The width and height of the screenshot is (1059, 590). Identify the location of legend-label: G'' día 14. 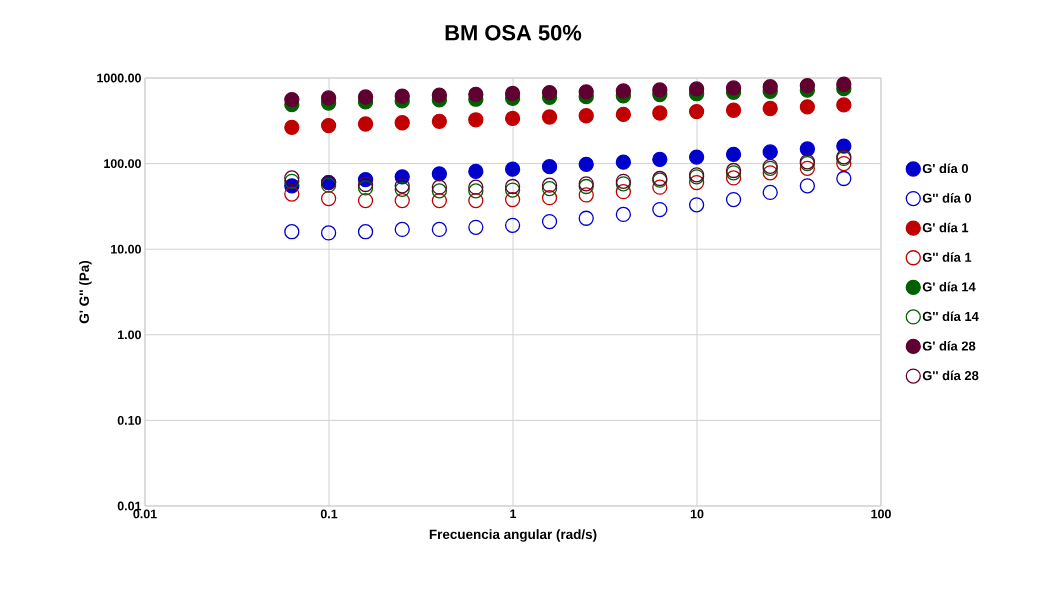
(950, 316).